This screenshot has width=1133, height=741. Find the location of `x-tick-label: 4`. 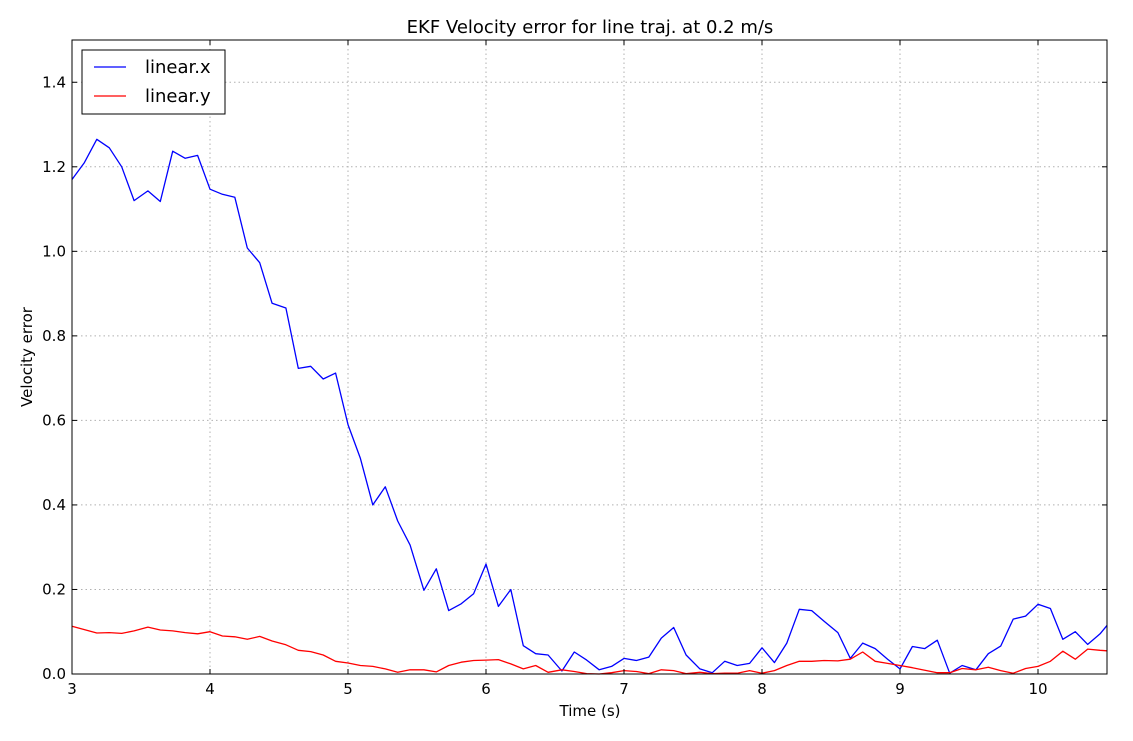

x-tick-label: 4 is located at coordinates (210, 689).